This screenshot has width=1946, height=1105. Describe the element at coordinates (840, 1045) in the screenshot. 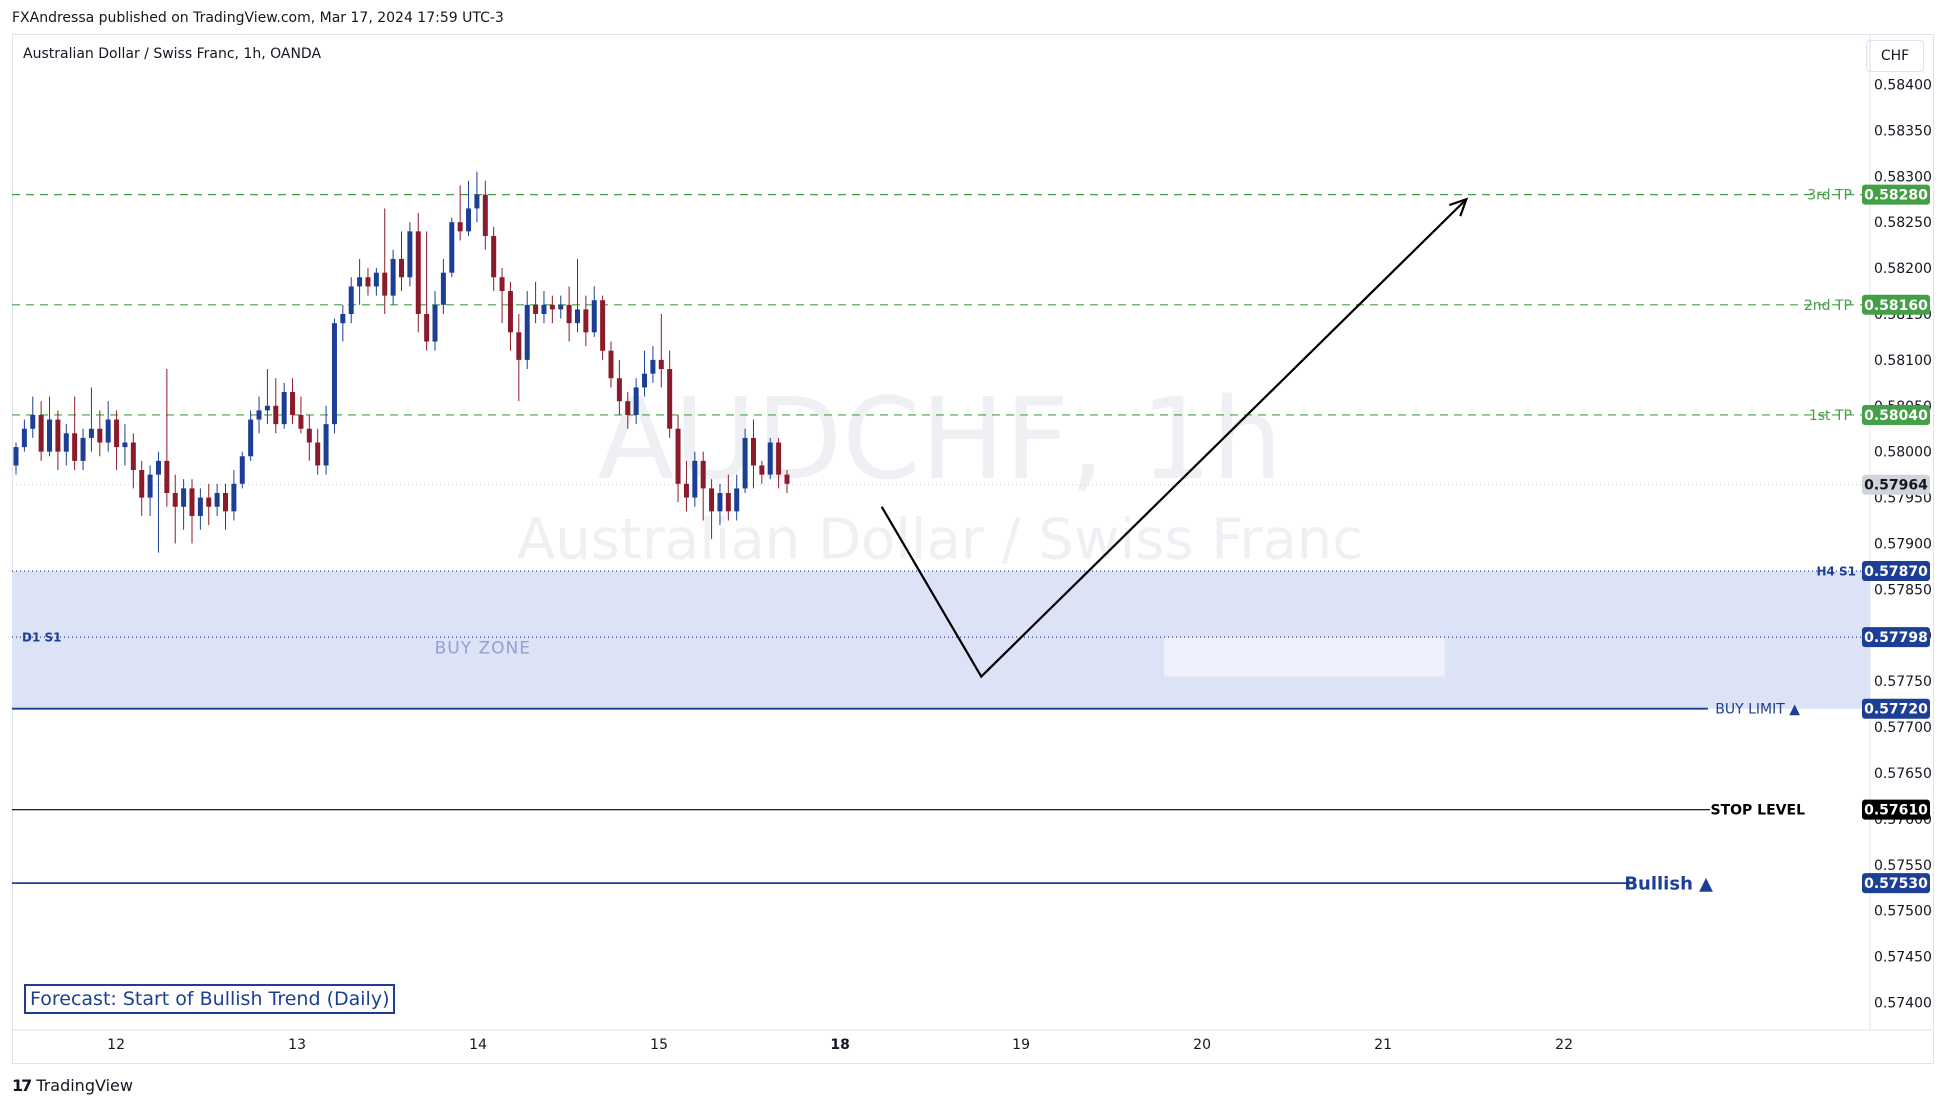

I see `time-axis: 12131415181920212225` at that location.